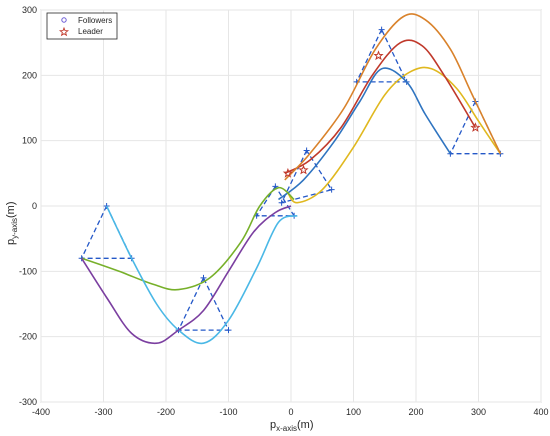 This screenshot has height=436, width=550. What do you see at coordinates (41, 412) in the screenshot?
I see `x-tick-label: -400` at bounding box center [41, 412].